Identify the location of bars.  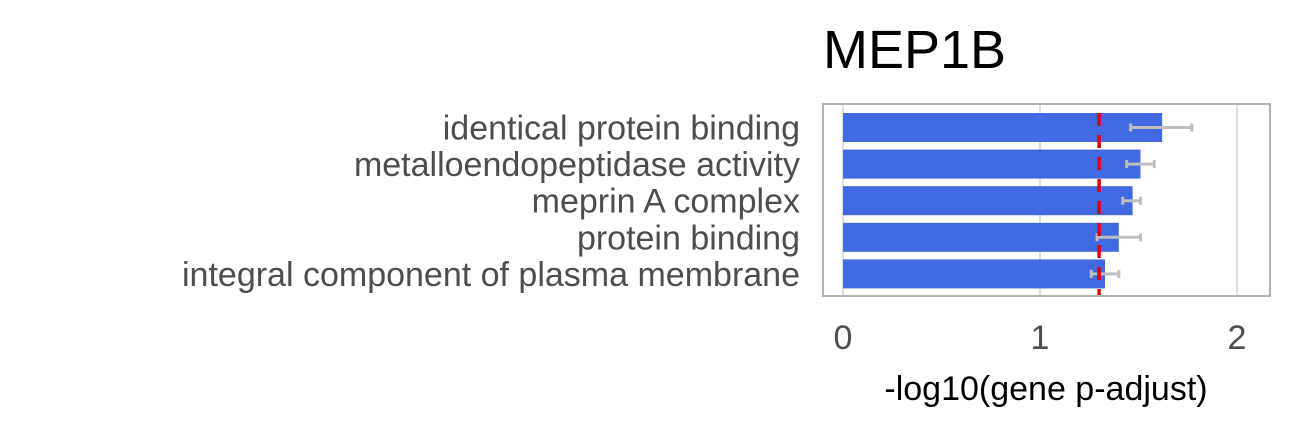
(1003, 201).